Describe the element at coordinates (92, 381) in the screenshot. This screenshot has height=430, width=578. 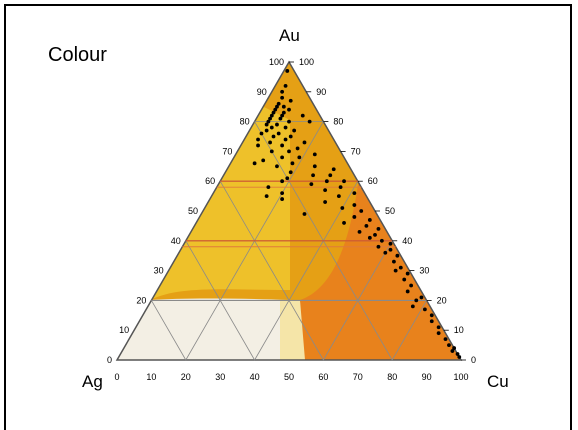
I see `vertex-label-ag: Ag` at that location.